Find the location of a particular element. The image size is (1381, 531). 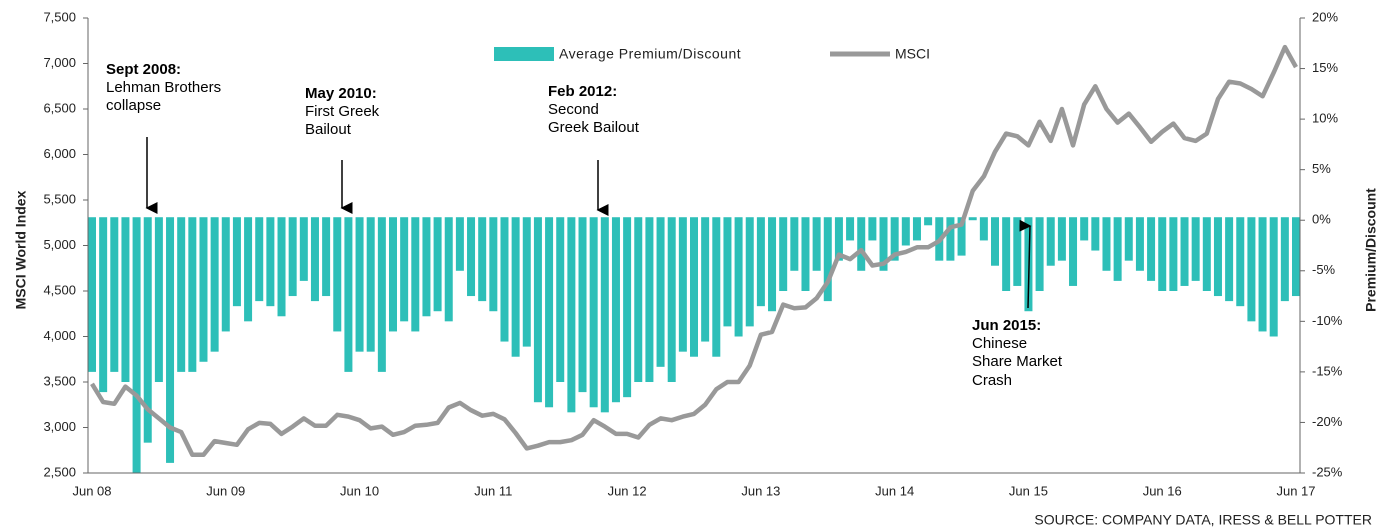

annotation-text: Chinese is located at coordinates (999, 343).